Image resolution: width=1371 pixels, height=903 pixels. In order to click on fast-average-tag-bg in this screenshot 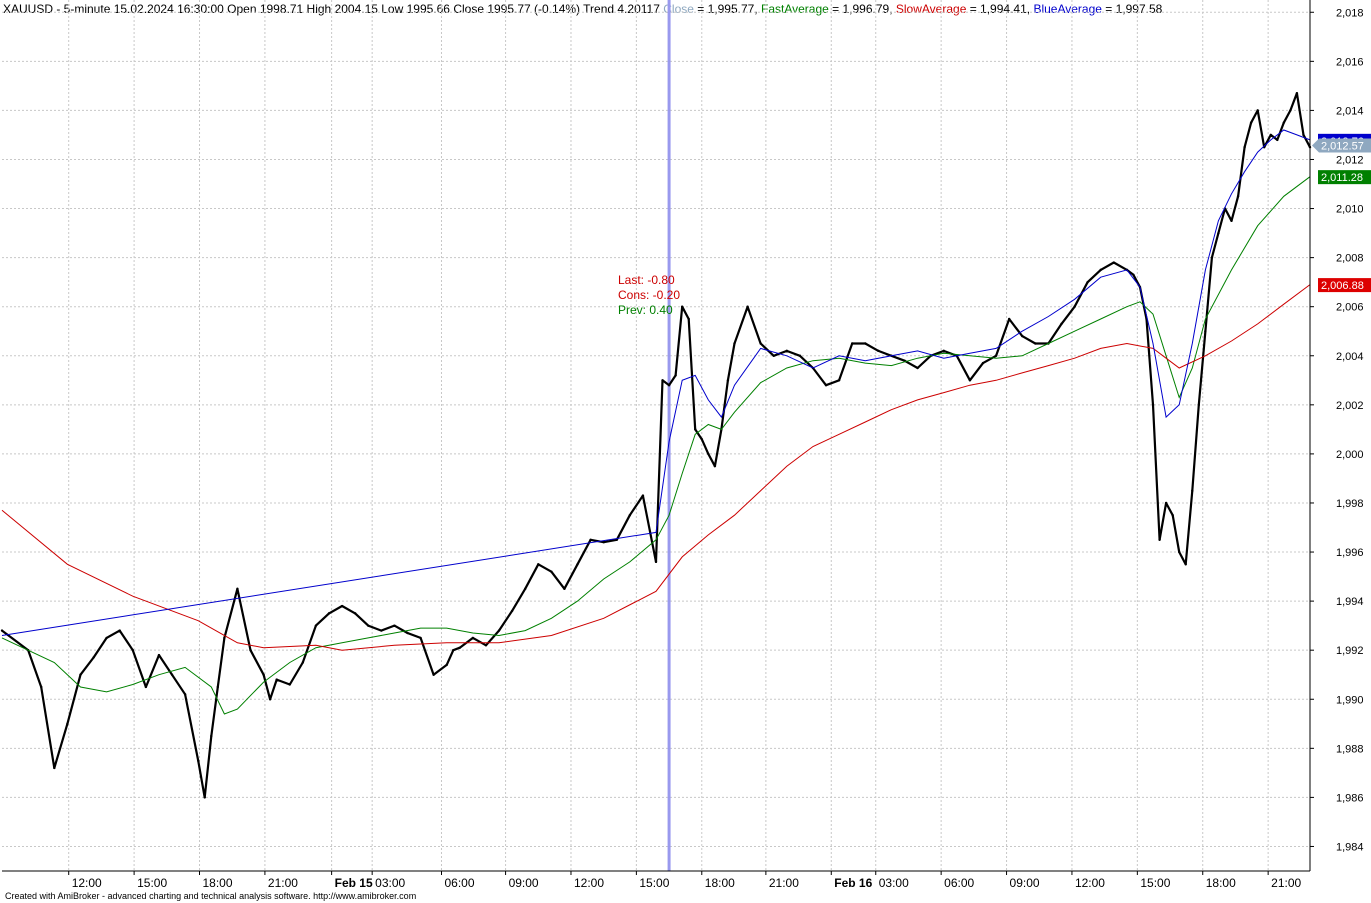, I will do `click(1344, 177)`.